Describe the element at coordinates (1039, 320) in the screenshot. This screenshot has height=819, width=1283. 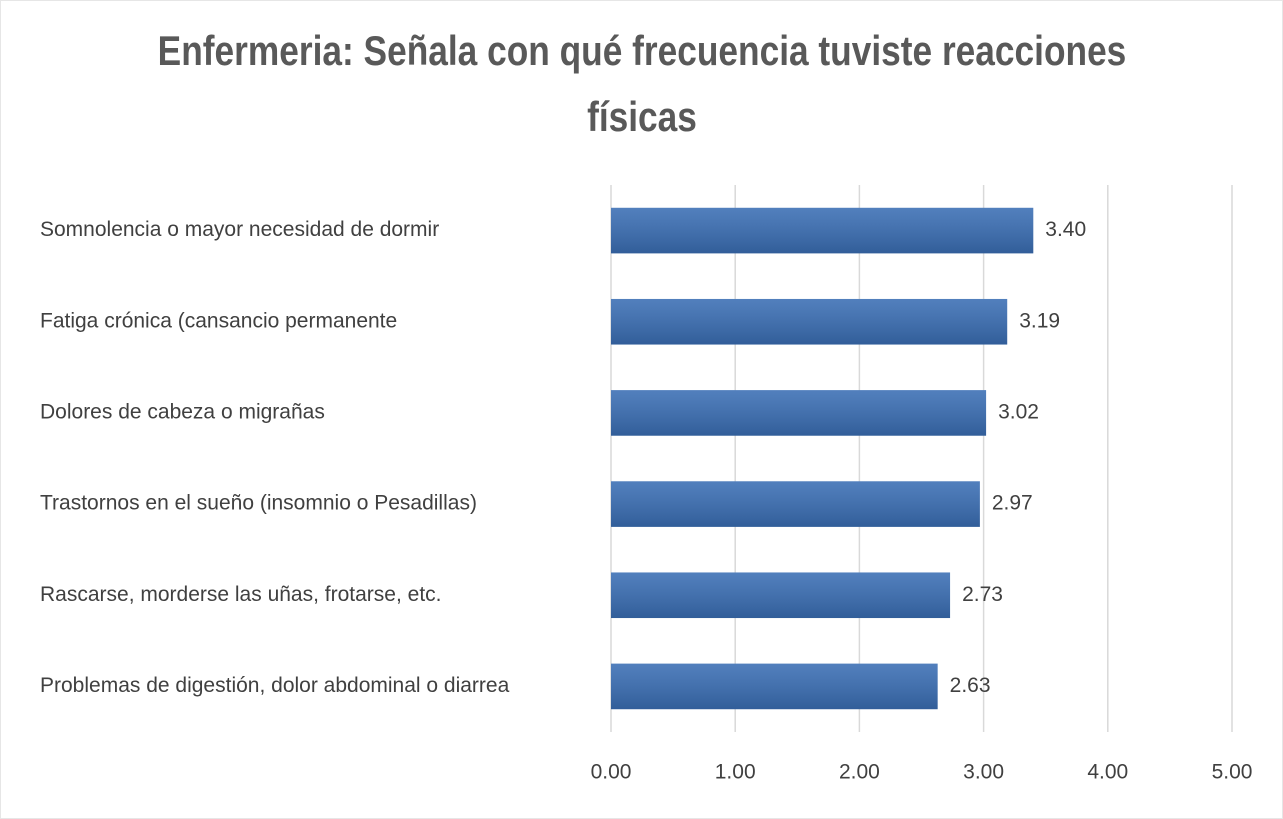
I see `value-label: 3.19` at that location.